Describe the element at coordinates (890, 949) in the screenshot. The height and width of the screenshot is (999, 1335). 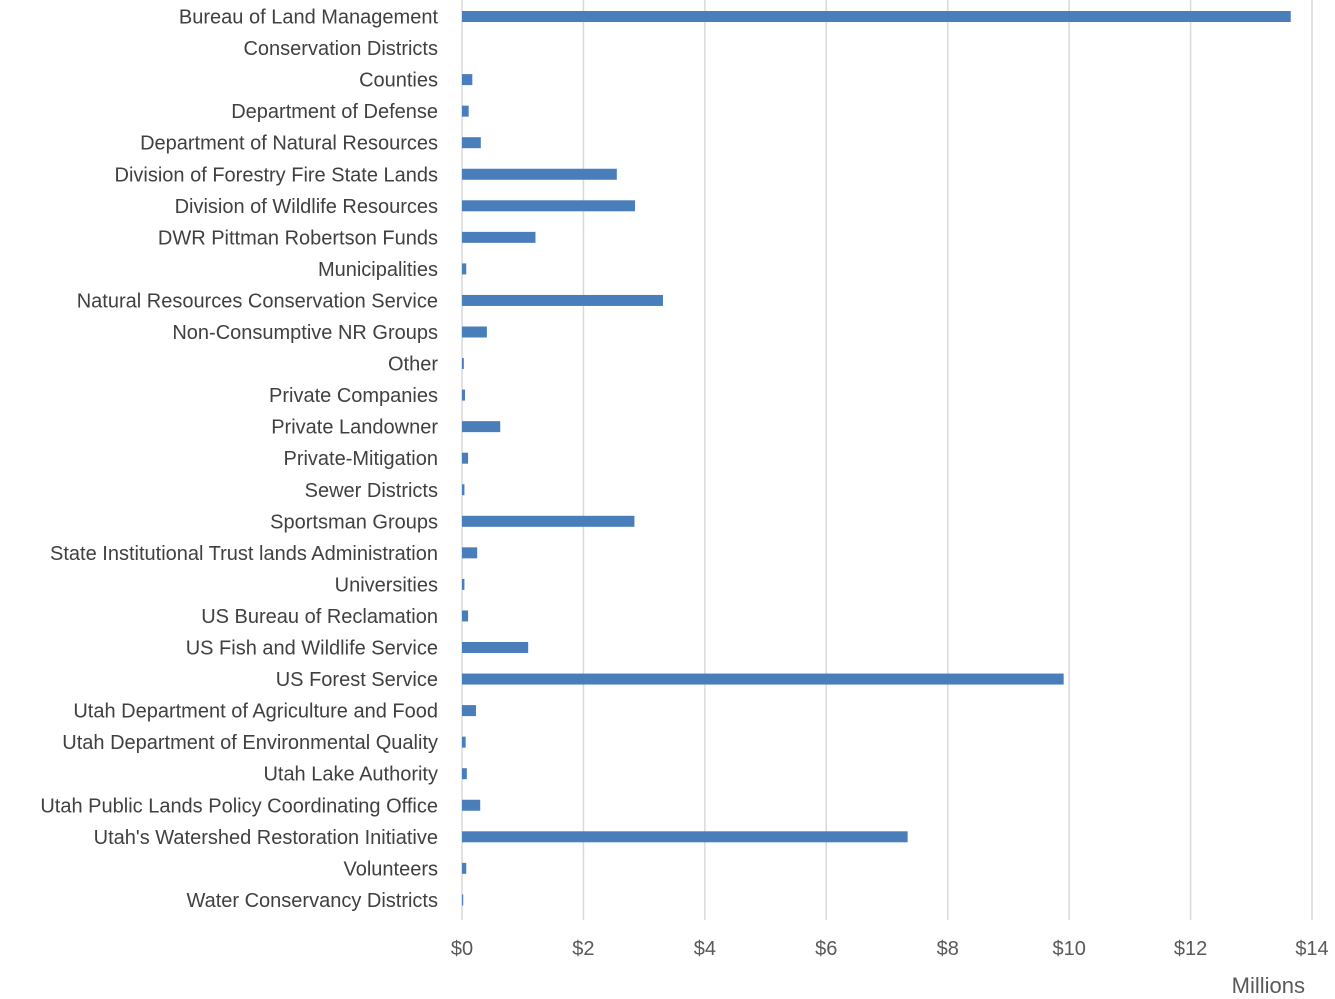
I see `x-tick-labels: $0 $2 $4 $6 $8 $10 $12 $14` at that location.